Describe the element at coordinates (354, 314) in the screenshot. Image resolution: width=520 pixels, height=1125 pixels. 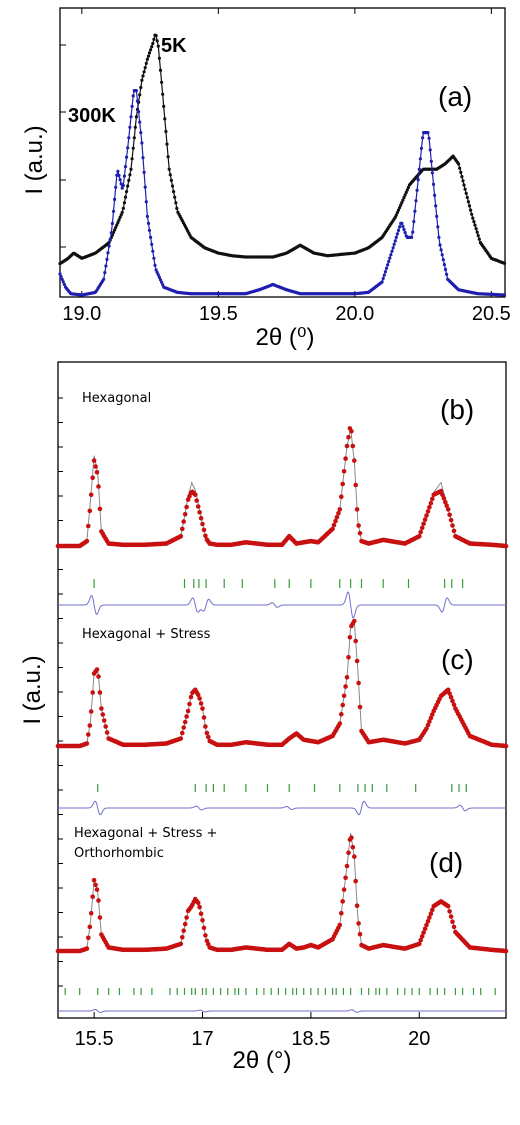
I see `x-tick-label-a: 20.0` at that location.